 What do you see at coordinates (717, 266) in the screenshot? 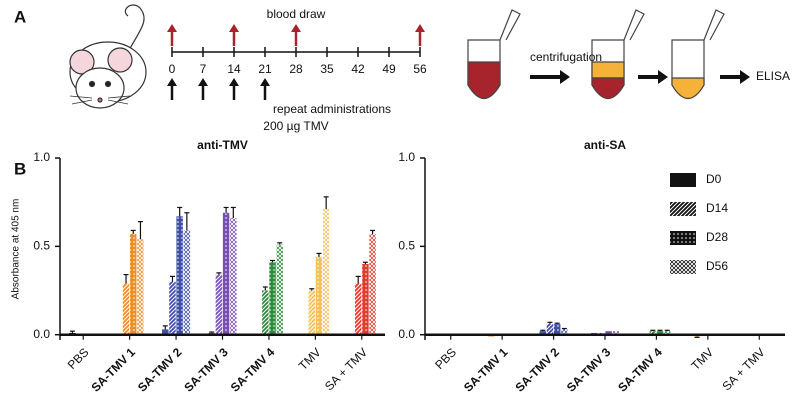
I see `legend-label: D56` at bounding box center [717, 266].